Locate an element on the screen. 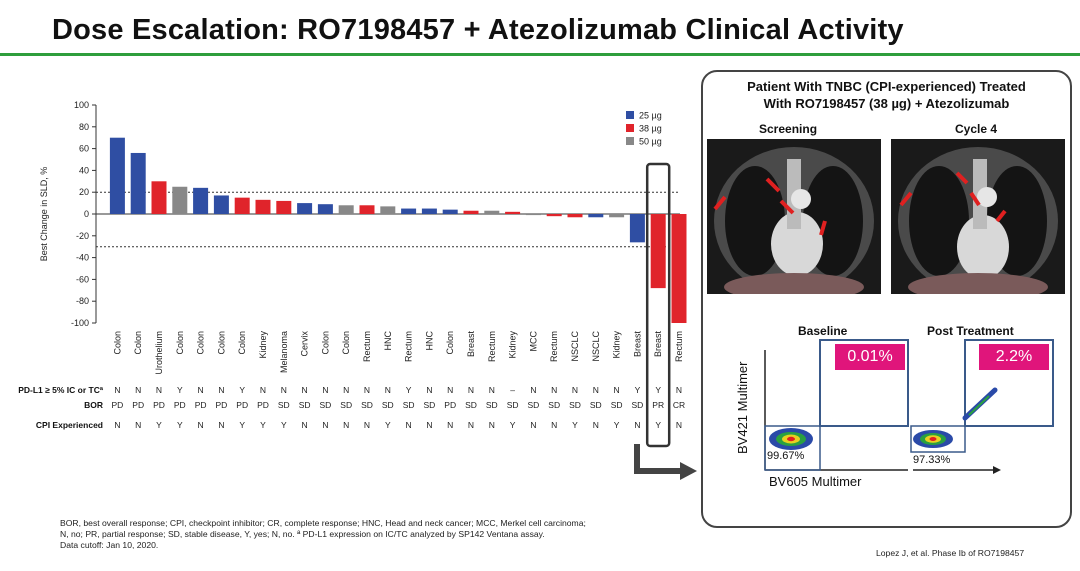  y-tick-label: 0 is located at coordinates (86, 214).